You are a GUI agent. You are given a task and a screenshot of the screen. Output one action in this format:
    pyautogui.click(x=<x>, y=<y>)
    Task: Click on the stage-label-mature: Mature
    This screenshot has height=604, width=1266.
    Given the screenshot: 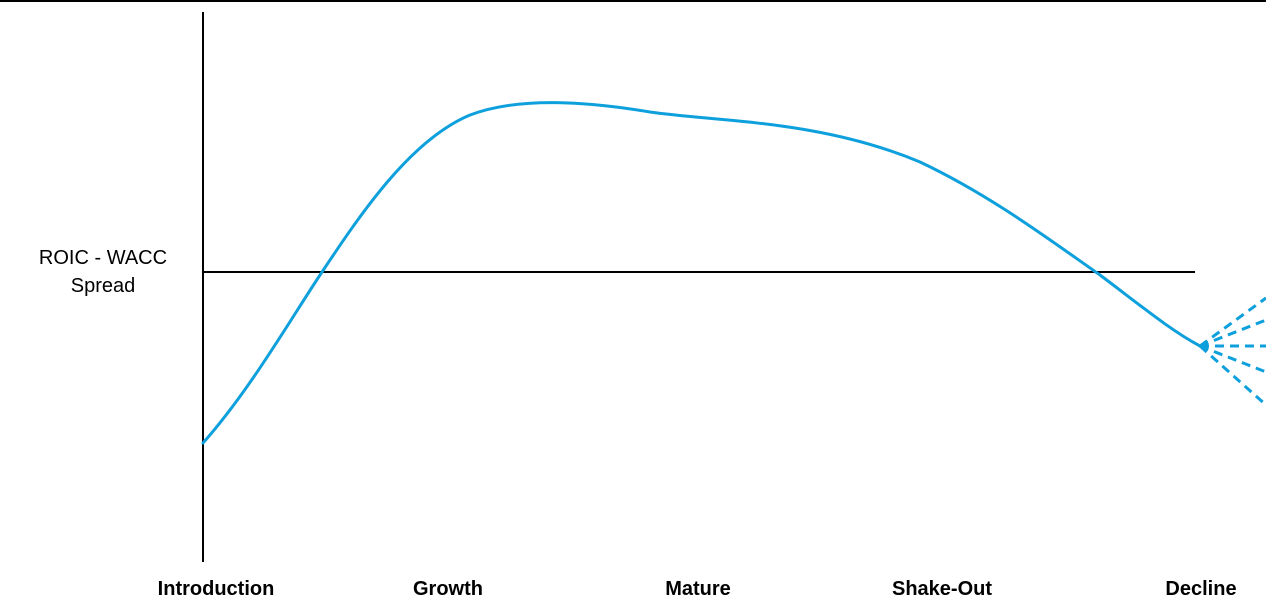 What is the action you would take?
    pyautogui.click(x=698, y=589)
    